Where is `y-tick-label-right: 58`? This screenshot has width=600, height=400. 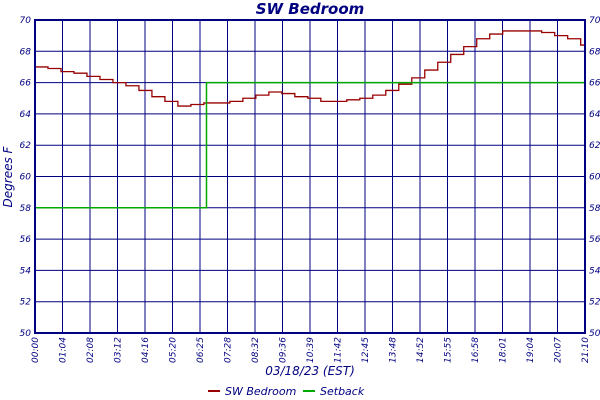
y-tick-label-right: 58 is located at coordinates (594, 209).